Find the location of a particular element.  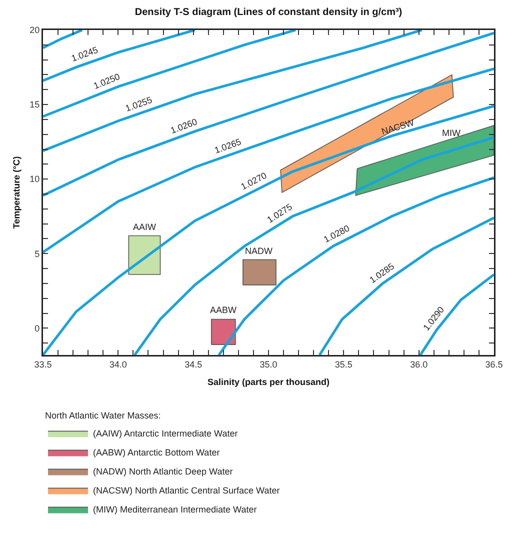

legend-title: North Atlantic Water Masses: is located at coordinates (103, 415).